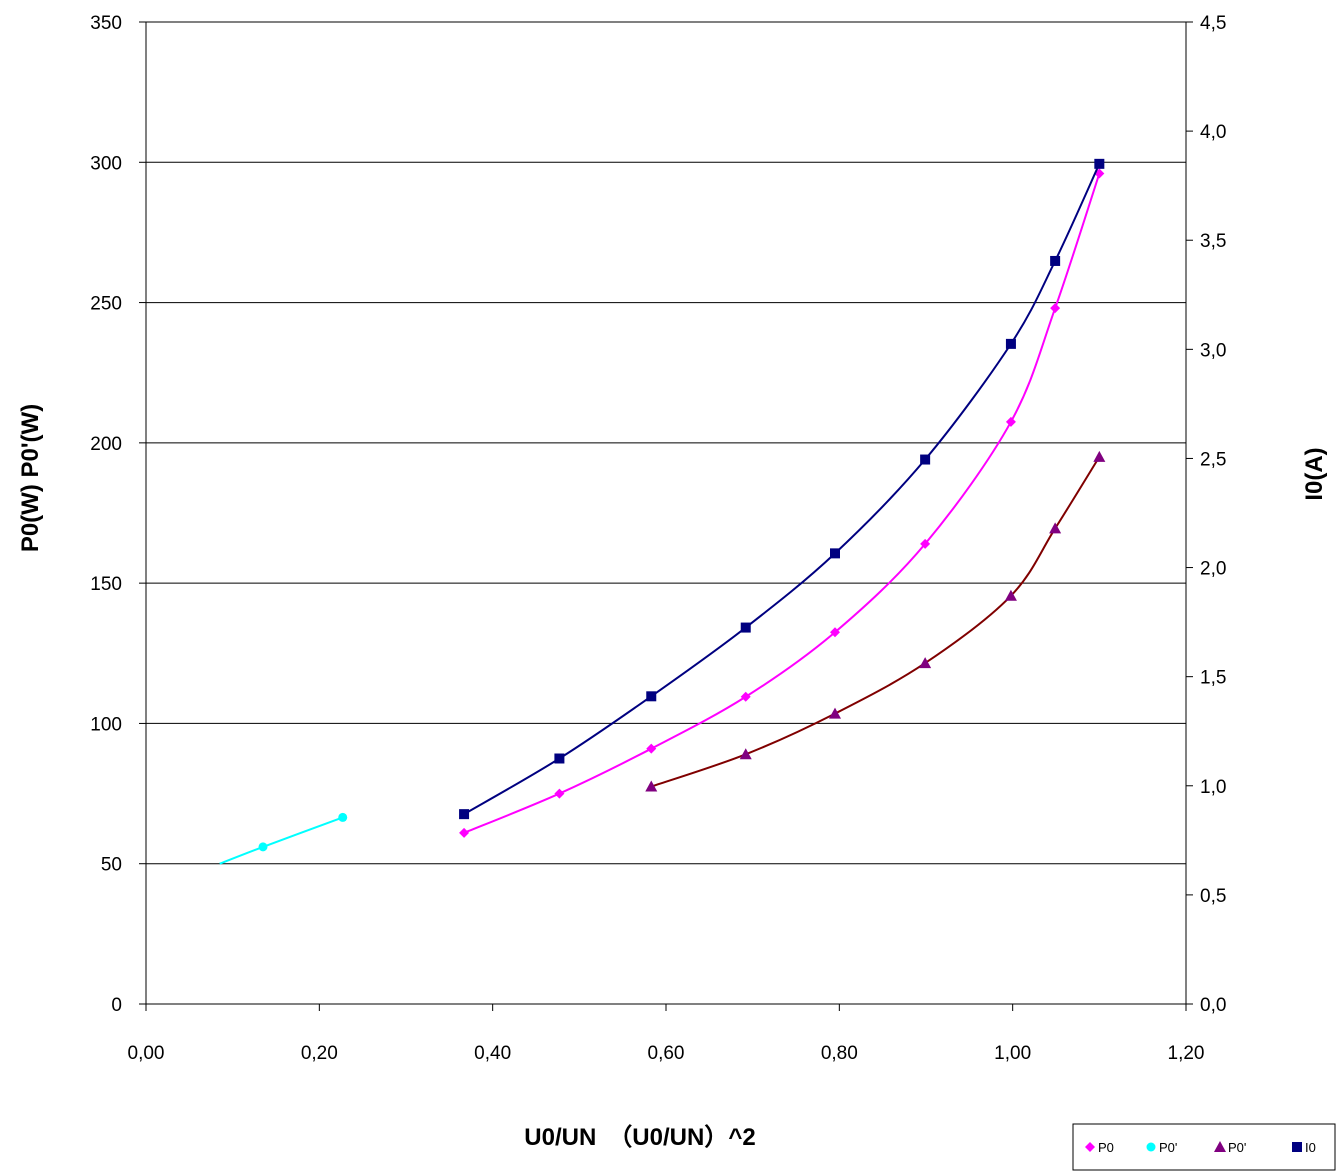 The width and height of the screenshot is (1341, 1173). What do you see at coordinates (1213, 132) in the screenshot?
I see `y-right-tick-label: 4,0` at bounding box center [1213, 132].